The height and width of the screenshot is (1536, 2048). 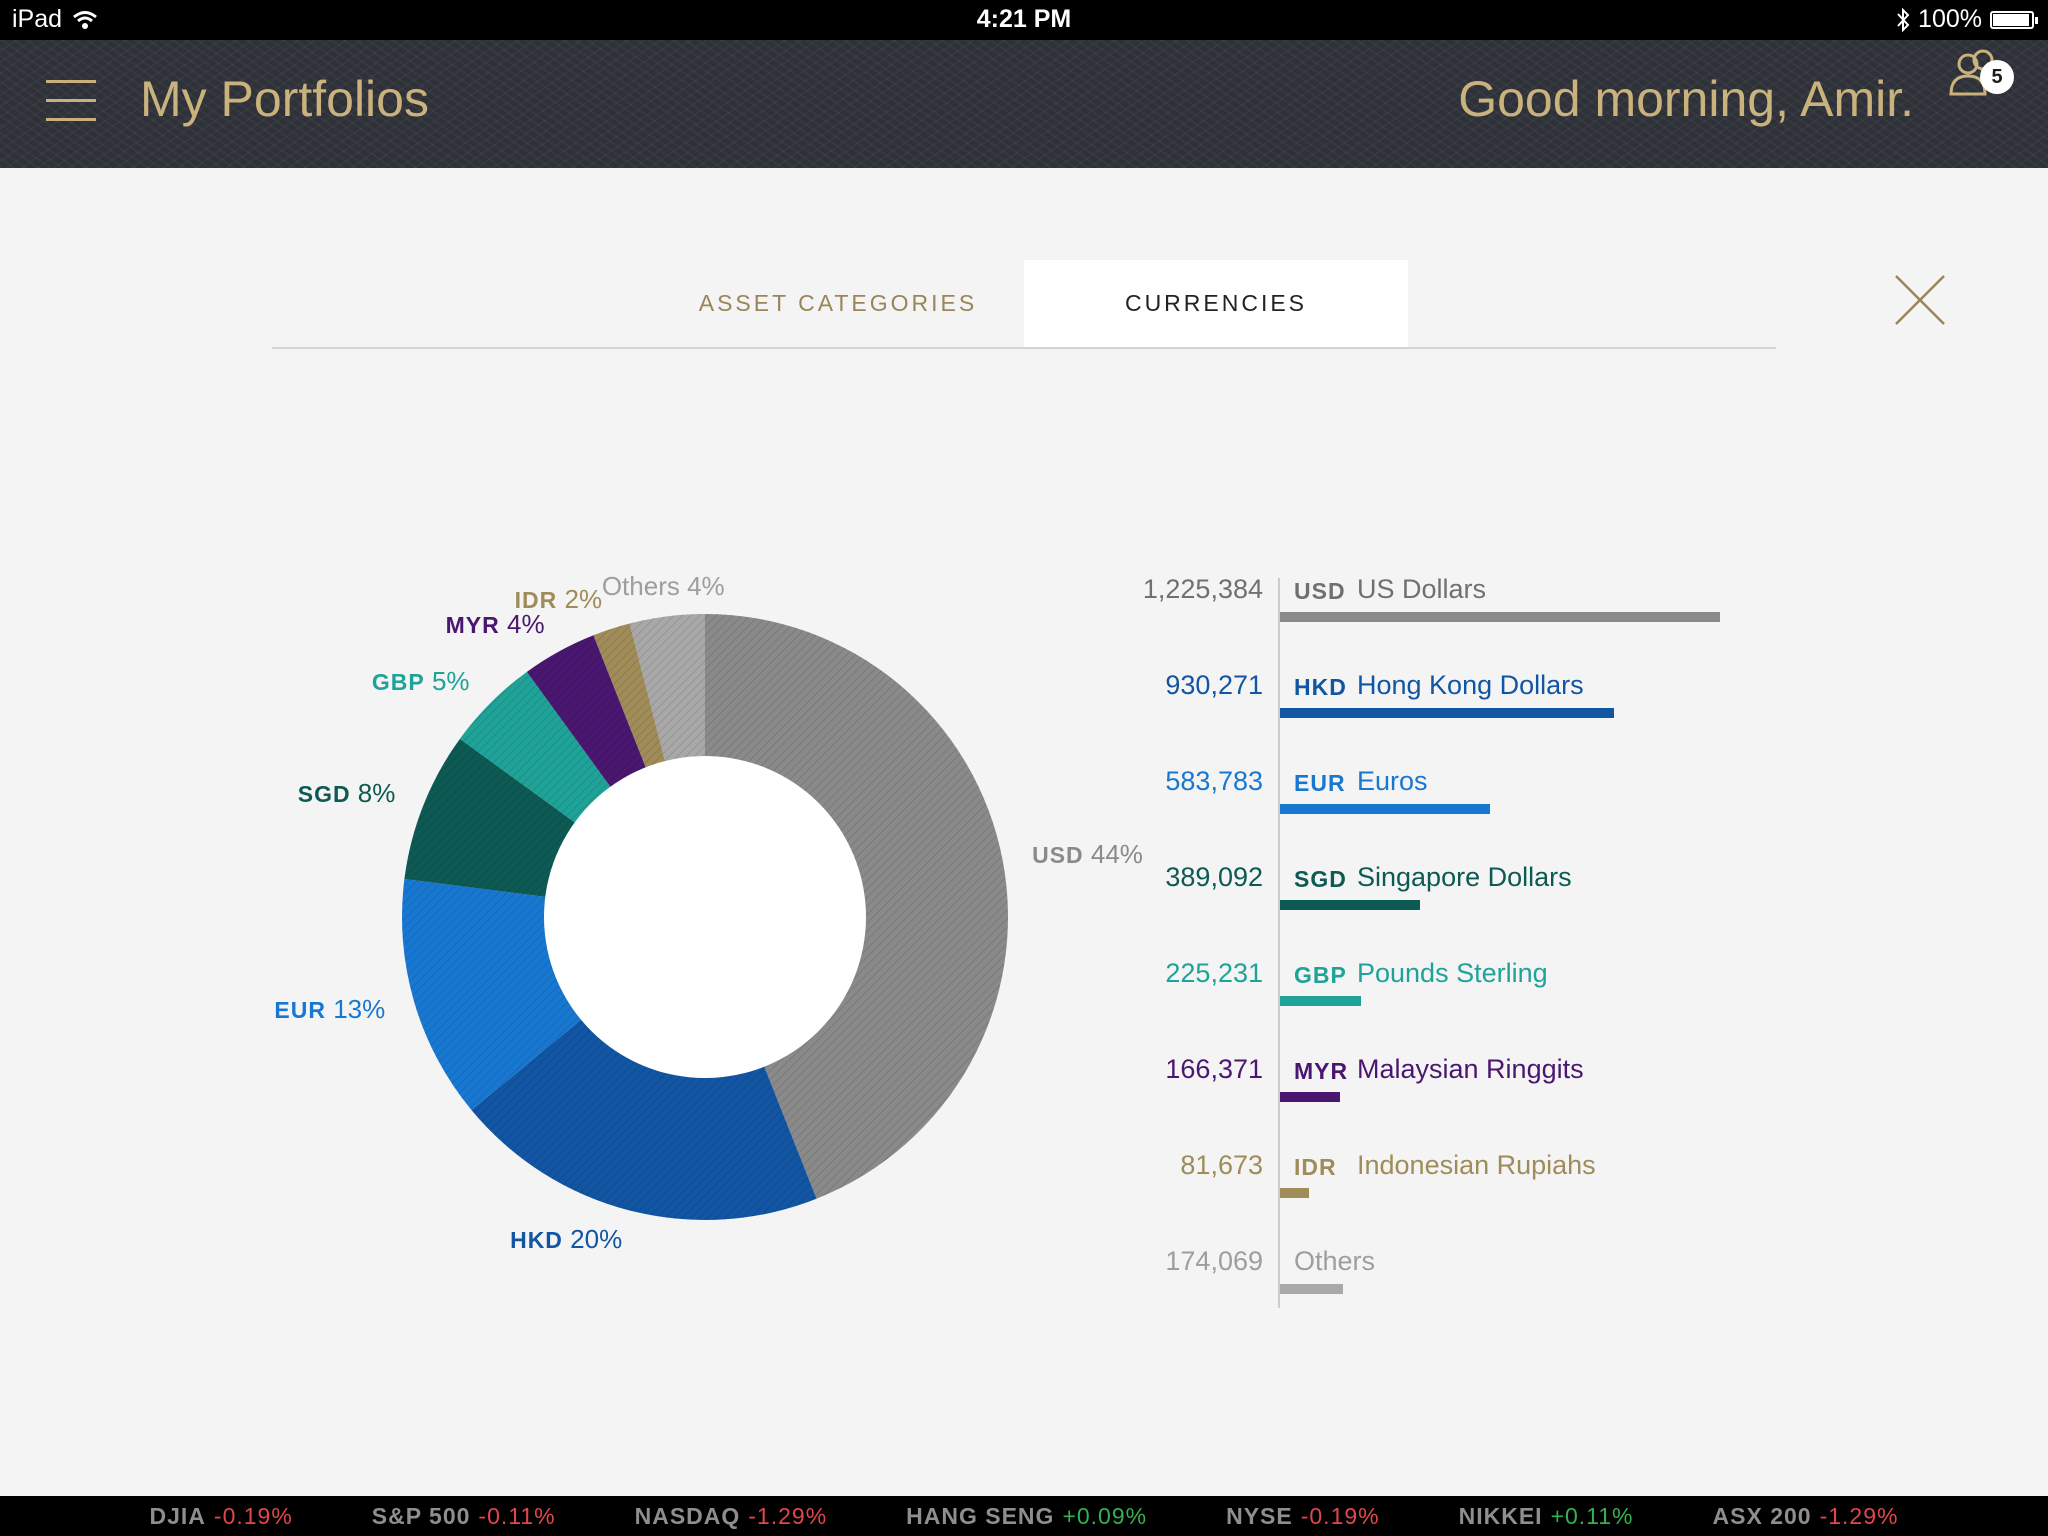 I want to click on battery-percent: 100%, so click(x=1950, y=19).